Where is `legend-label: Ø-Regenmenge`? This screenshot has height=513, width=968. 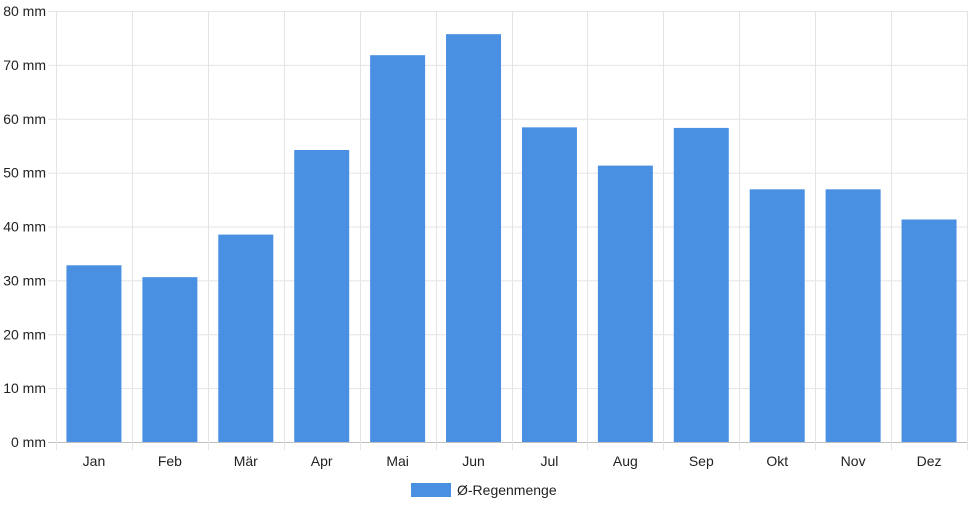
legend-label: Ø-Regenmenge is located at coordinates (507, 490).